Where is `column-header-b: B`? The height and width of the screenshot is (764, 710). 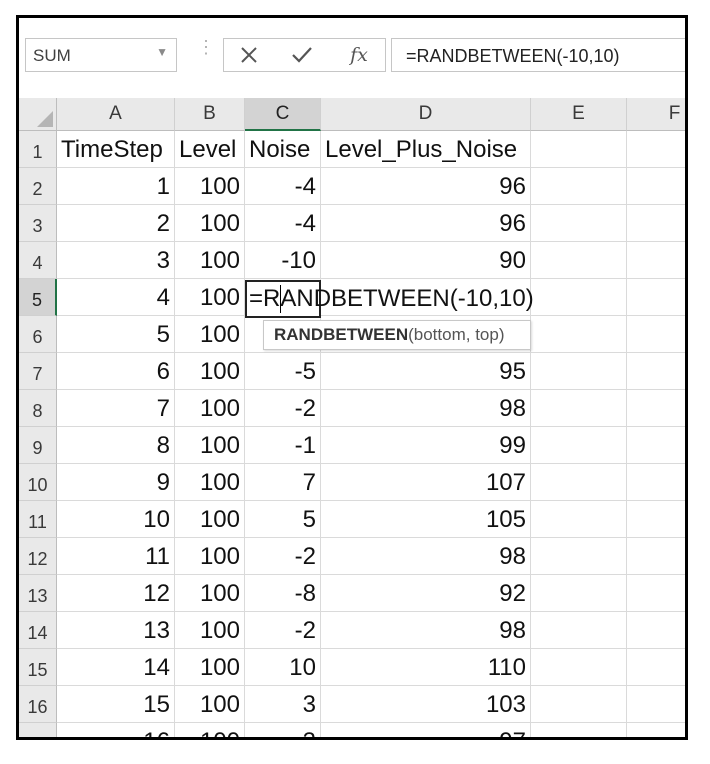
column-header-b: B is located at coordinates (210, 114).